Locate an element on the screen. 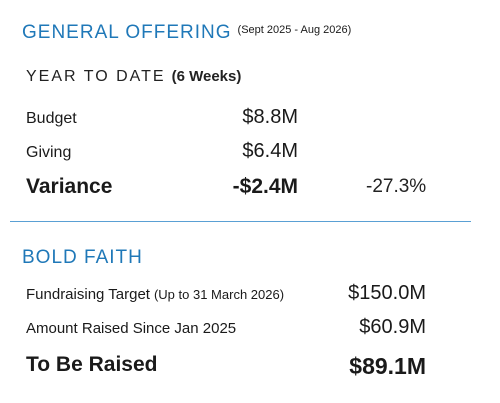 The image size is (500, 403). fundraising-target-text: Fundraising Target is located at coordinates (88, 294).